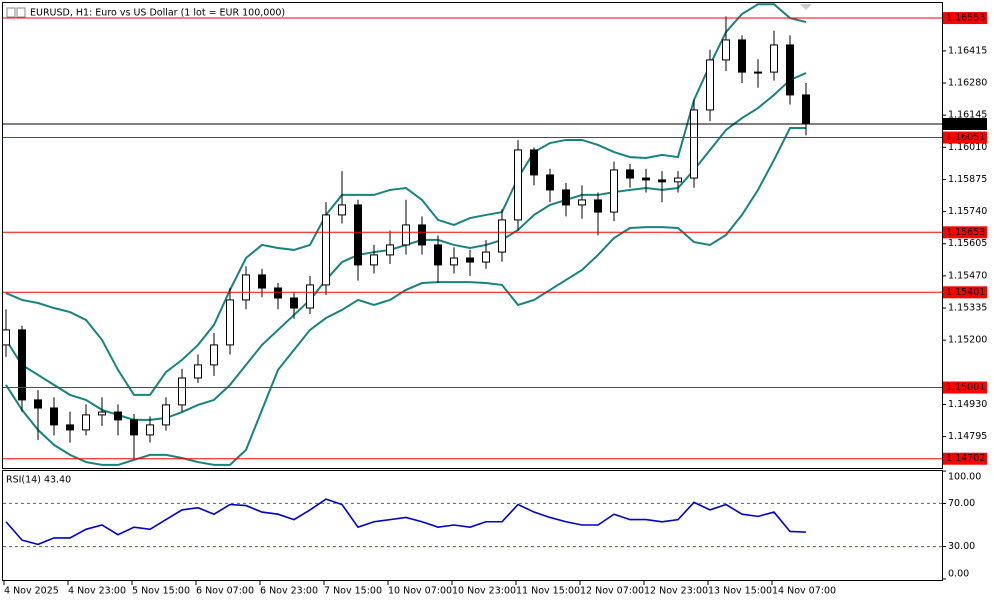  What do you see at coordinates (804, 591) in the screenshot?
I see `x-tick-label: 14 Nov 07:00` at bounding box center [804, 591].